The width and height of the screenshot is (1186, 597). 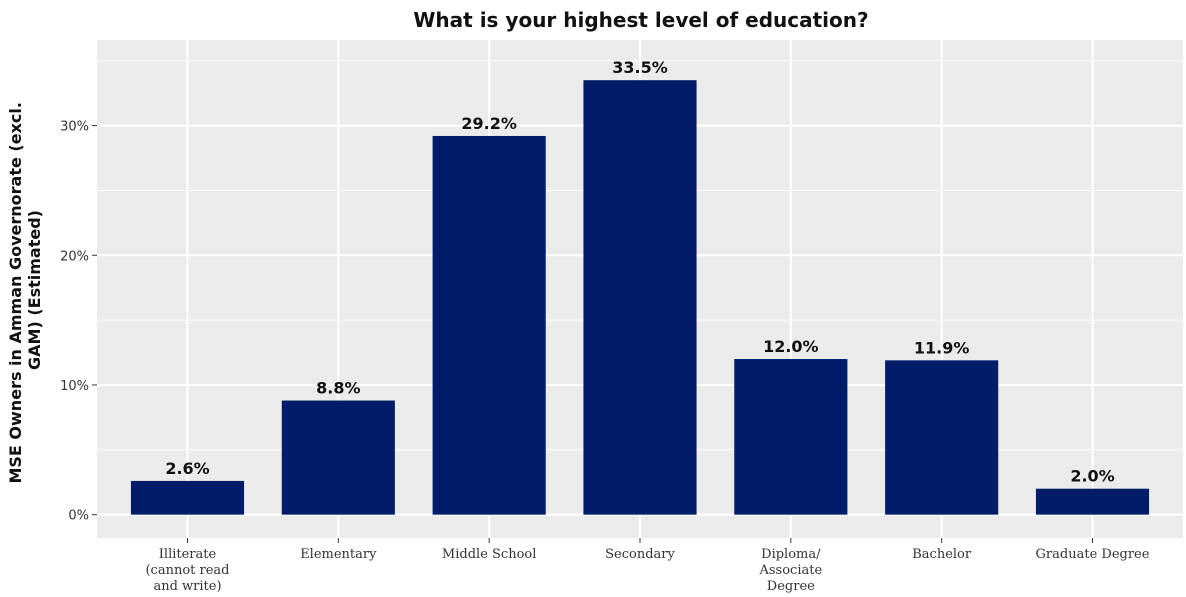 What do you see at coordinates (640, 67) in the screenshot?
I see `data-label: 33.5%` at bounding box center [640, 67].